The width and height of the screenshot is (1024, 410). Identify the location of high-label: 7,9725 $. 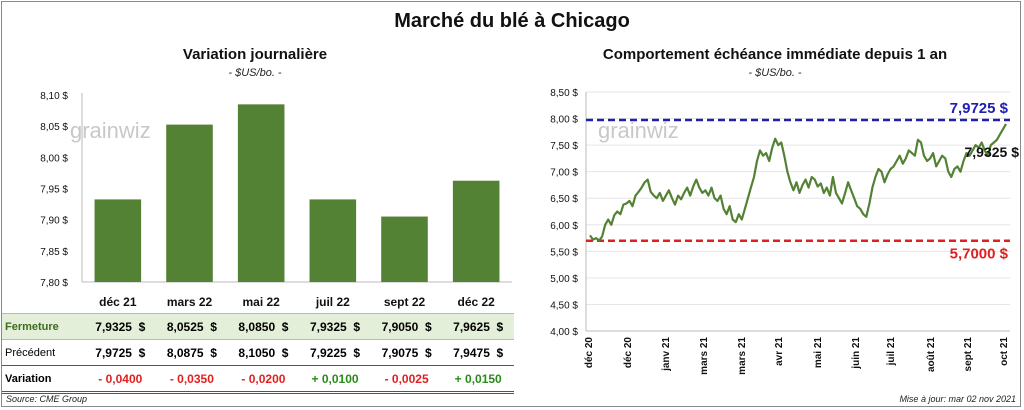
(979, 108).